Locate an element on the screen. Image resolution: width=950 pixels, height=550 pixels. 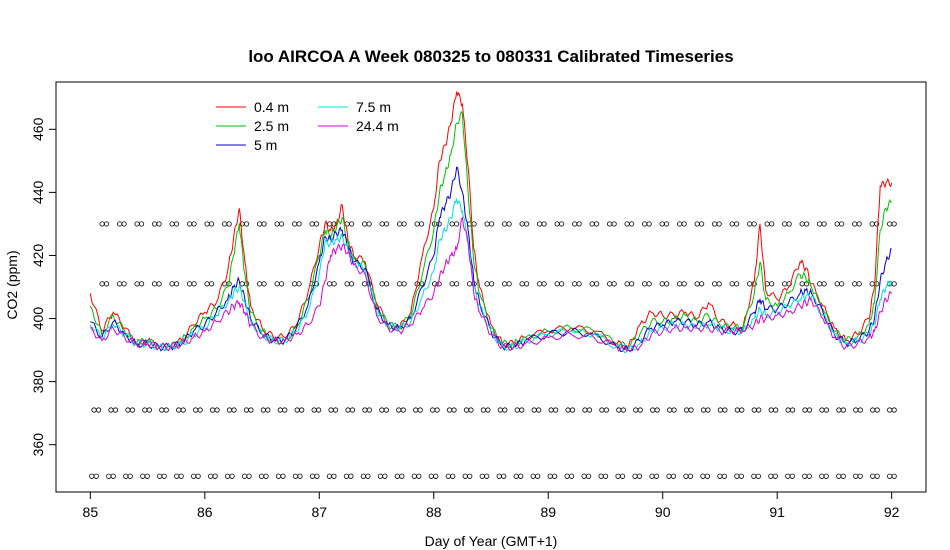
y-tick-label: 380 is located at coordinates (38, 382).